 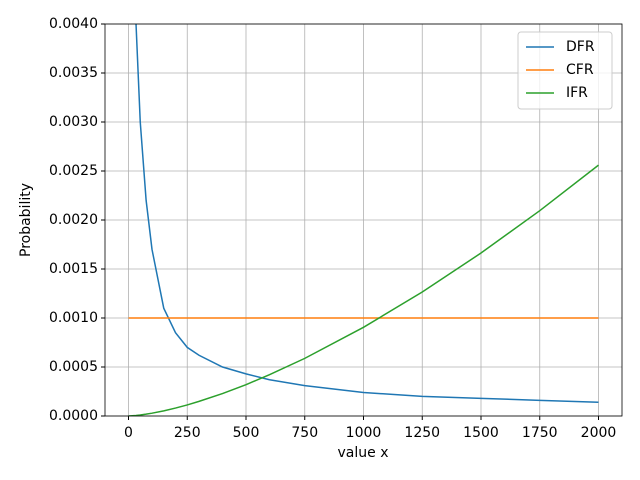 What do you see at coordinates (363, 453) in the screenshot?
I see `x-axis-label: value x` at bounding box center [363, 453].